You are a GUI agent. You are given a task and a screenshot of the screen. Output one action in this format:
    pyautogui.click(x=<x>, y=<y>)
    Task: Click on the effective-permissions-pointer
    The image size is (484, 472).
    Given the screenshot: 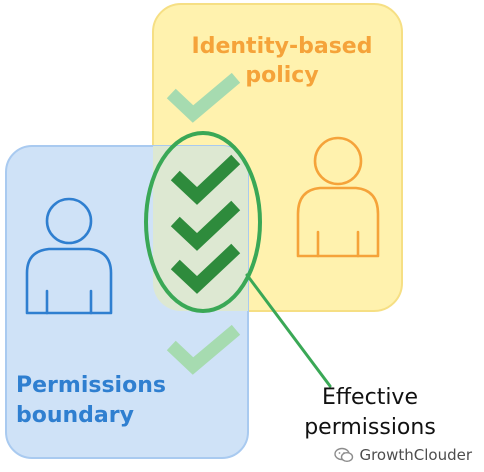 What is the action you would take?
    pyautogui.click(x=288, y=330)
    